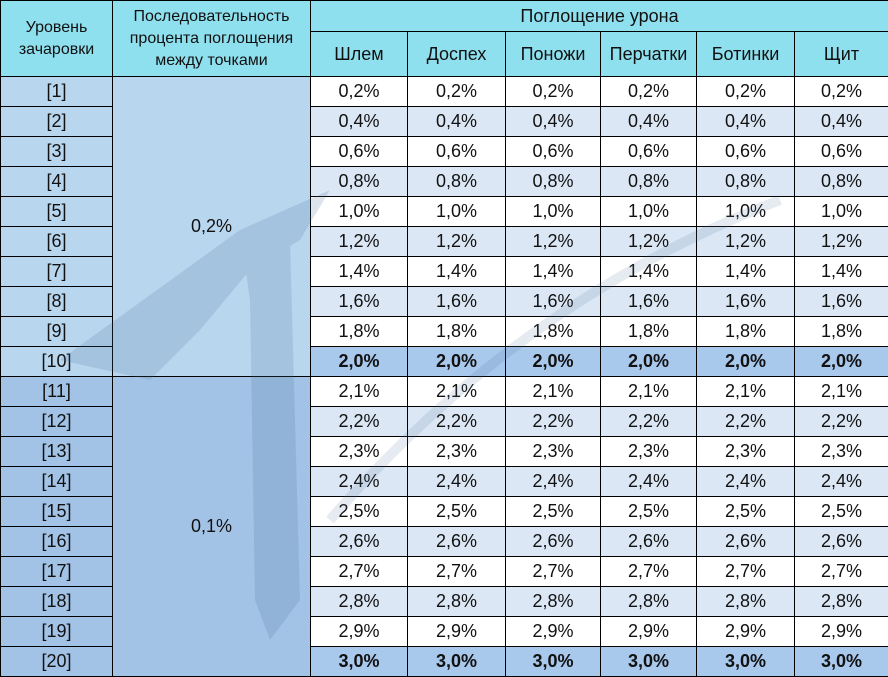  Describe the element at coordinates (456, 631) in the screenshot. I see `absorption-cell-armor: 2,9%` at that location.